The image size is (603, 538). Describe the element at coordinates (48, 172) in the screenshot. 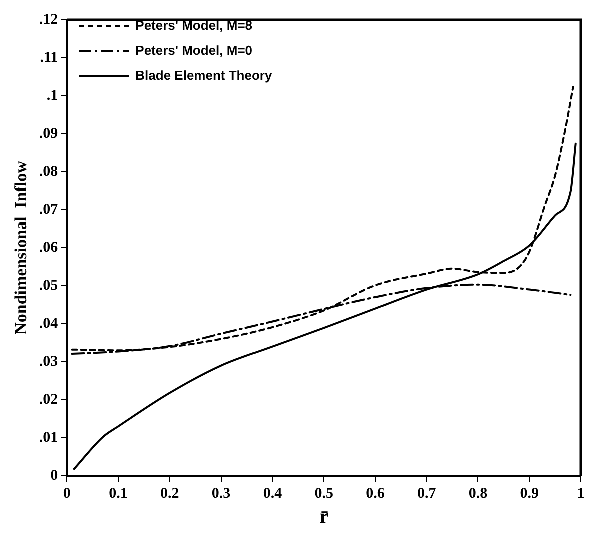

I see `y-tick-label: .08` at that location.